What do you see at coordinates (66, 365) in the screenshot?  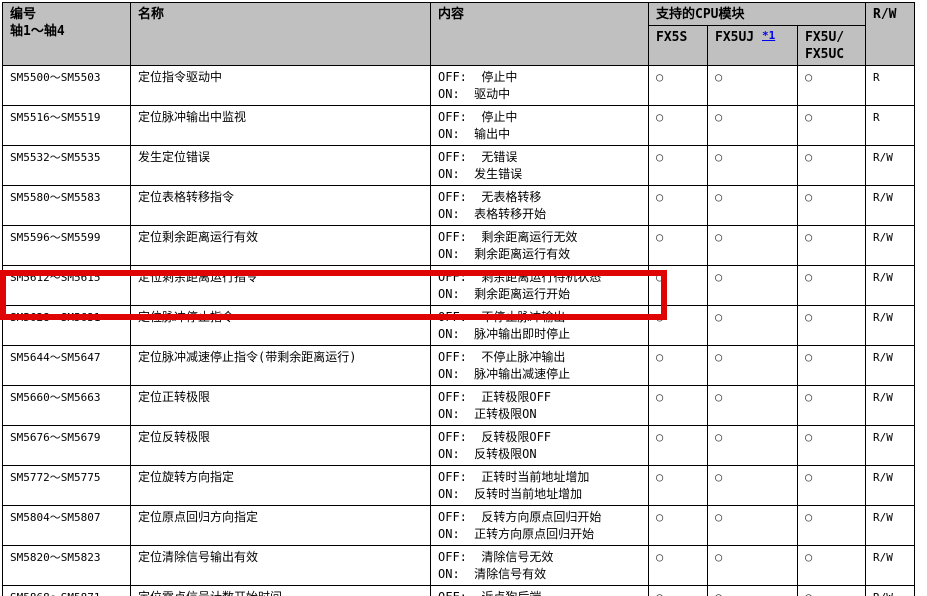 I see `row-code: SM5644～SM5647` at bounding box center [66, 365].